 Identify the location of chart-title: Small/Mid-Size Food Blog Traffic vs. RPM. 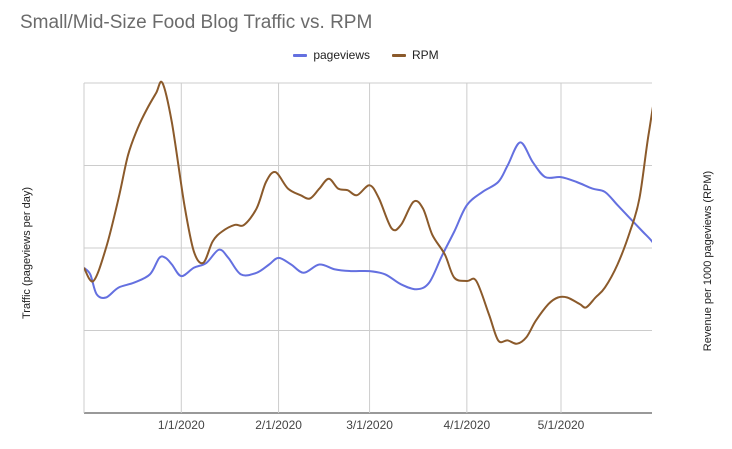
(196, 22).